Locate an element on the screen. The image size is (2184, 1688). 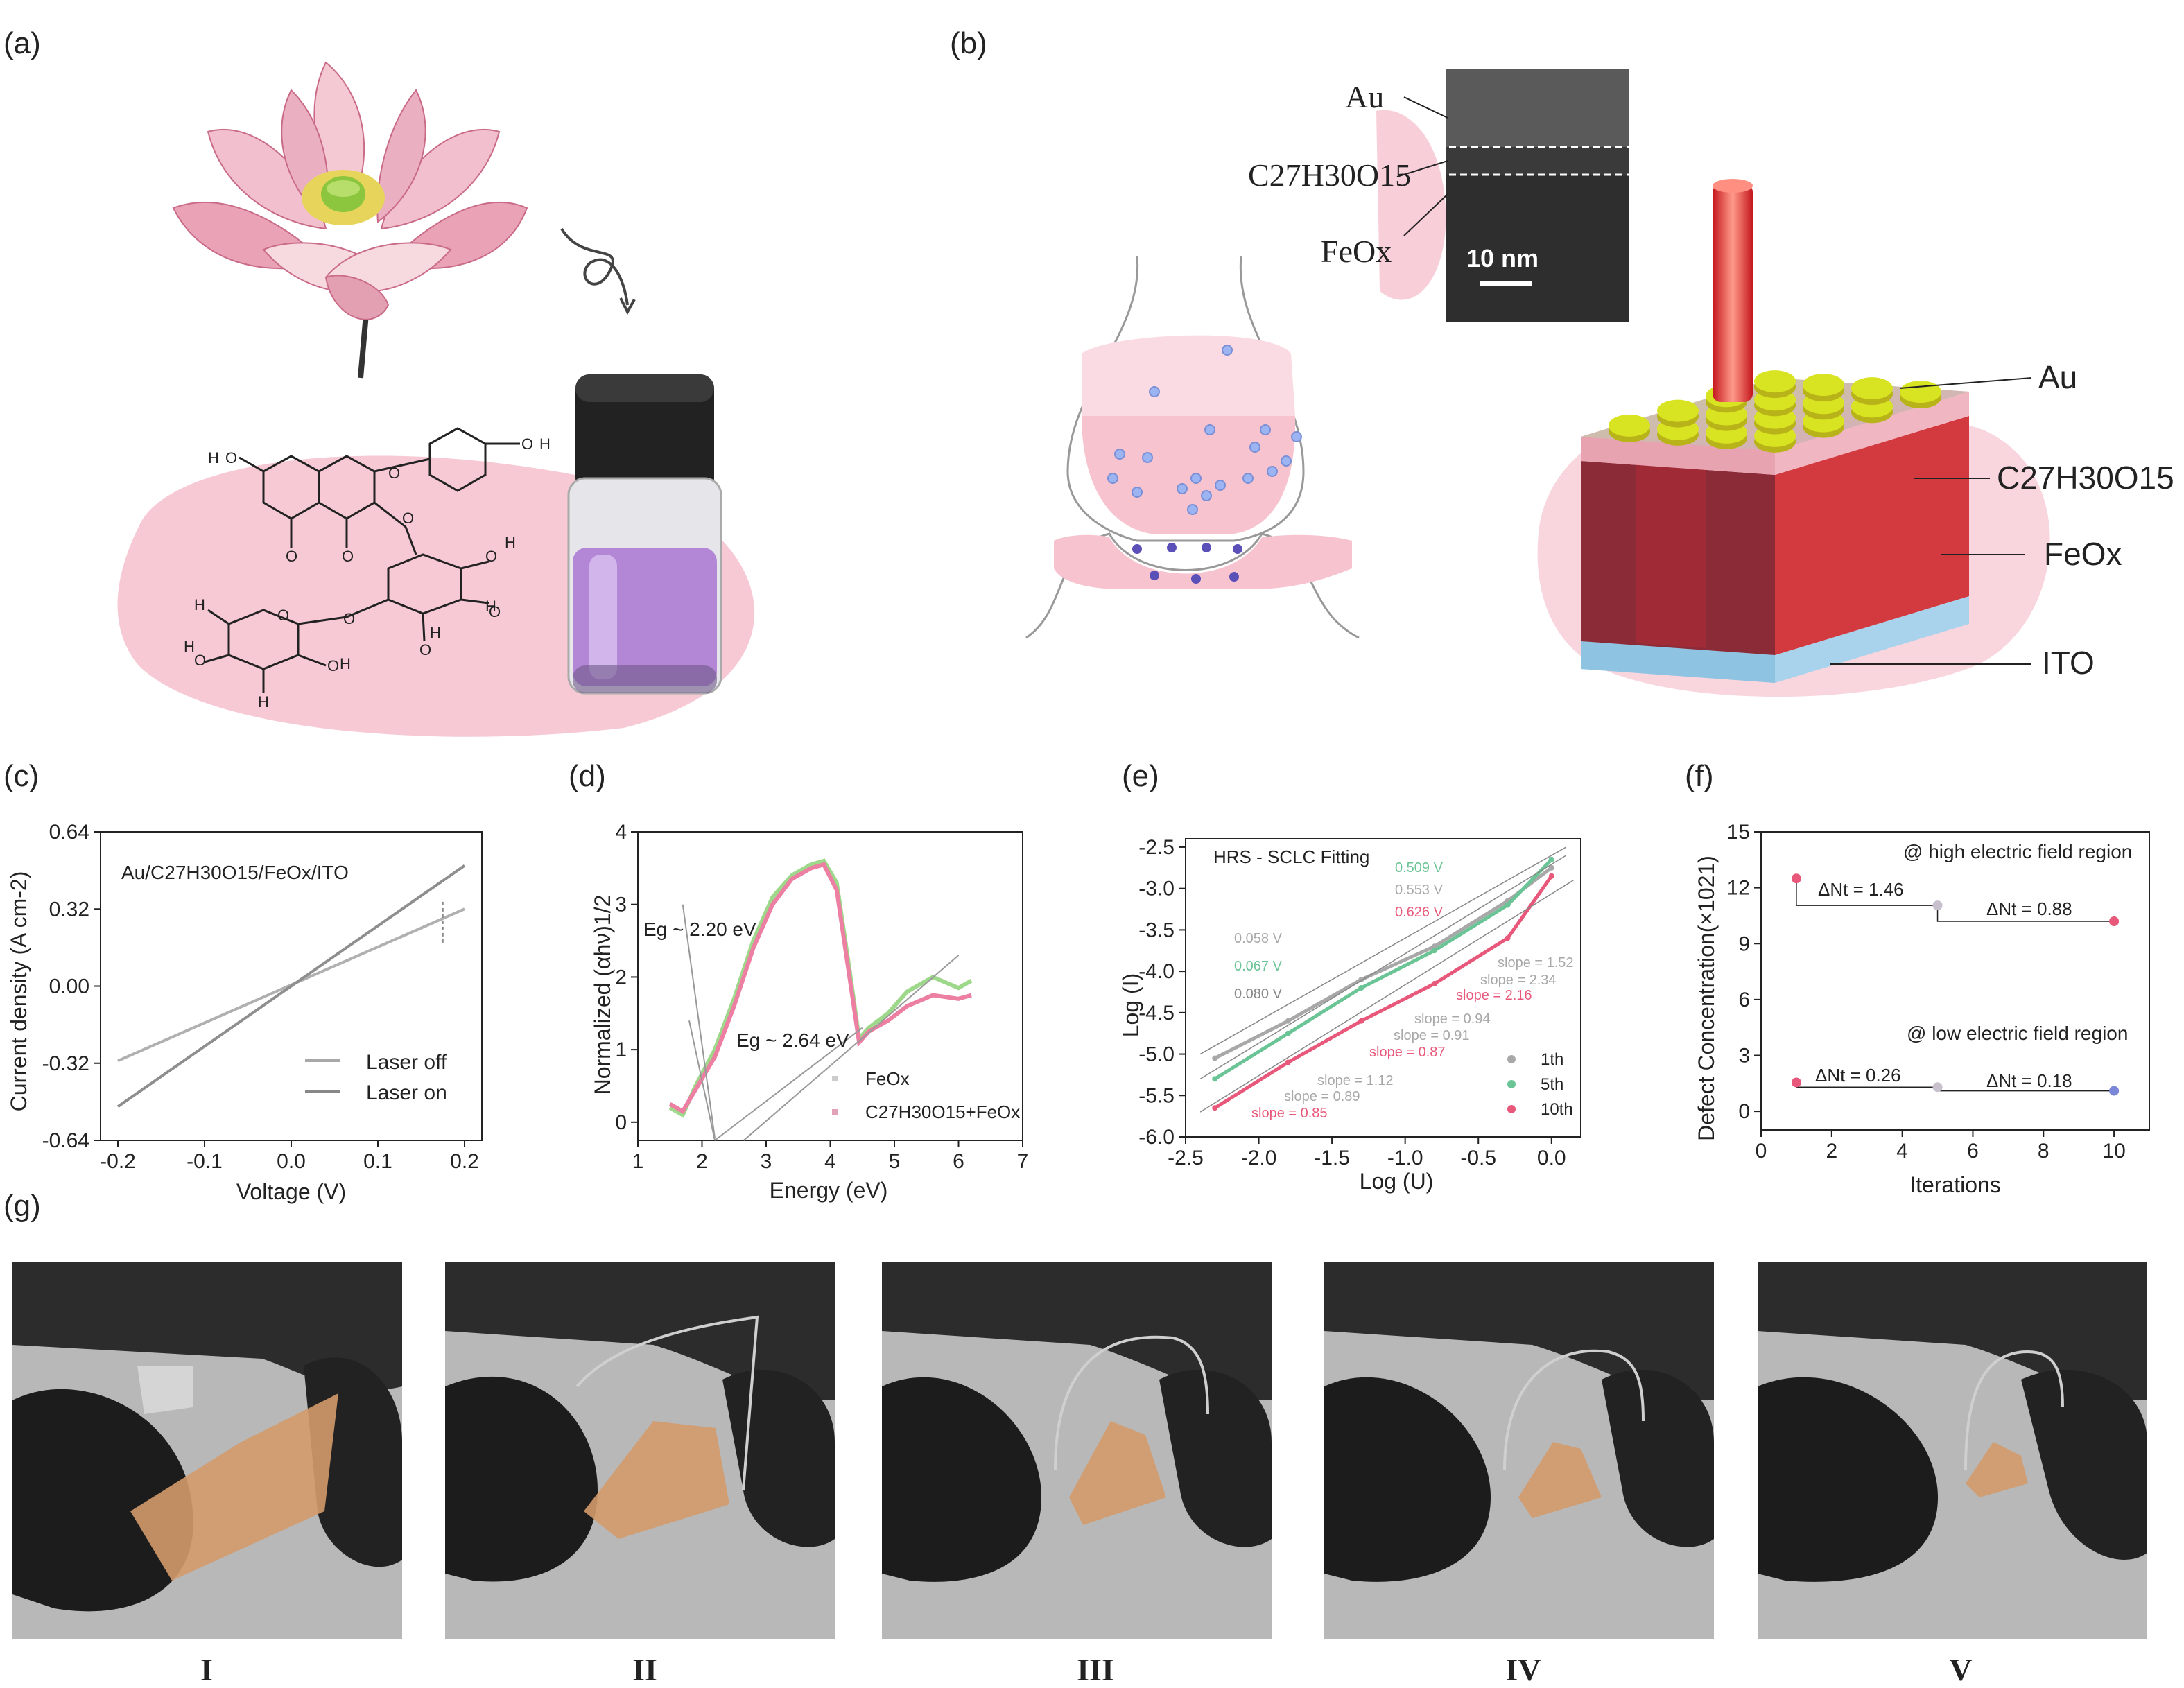
panel-label-a: (a) is located at coordinates (22, 43).